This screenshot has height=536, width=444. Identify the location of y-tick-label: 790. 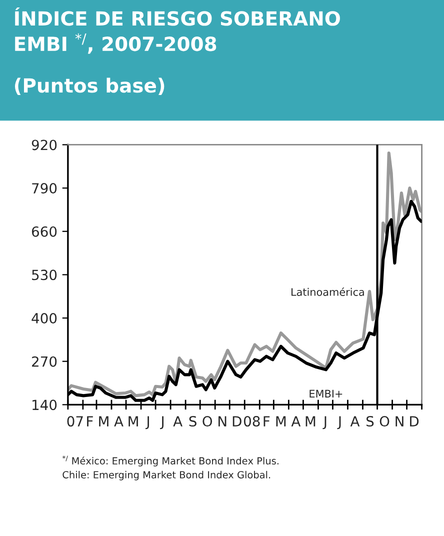
(44, 188).